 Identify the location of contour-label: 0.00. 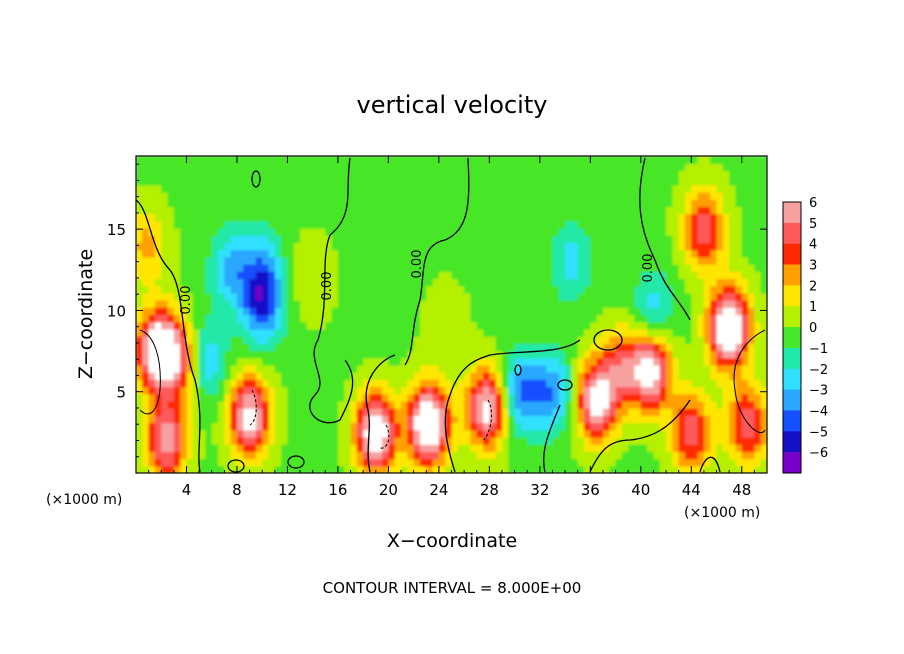
(327, 286).